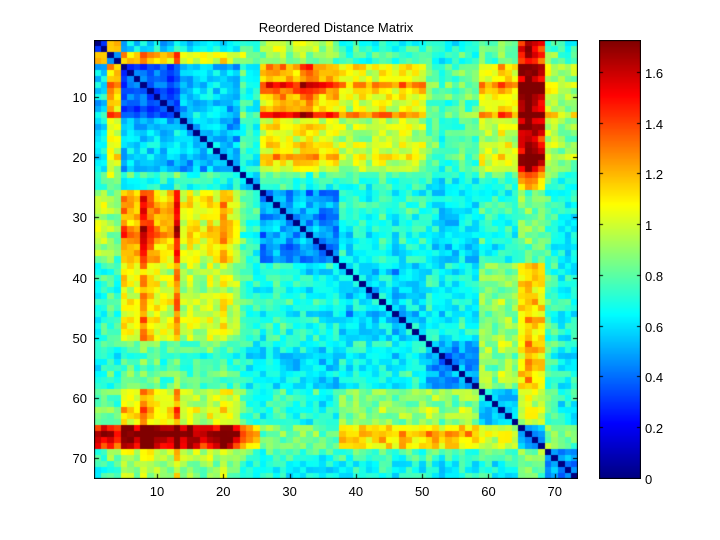 This screenshot has width=720, height=540. Describe the element at coordinates (79, 278) in the screenshot. I see `y-tick-label: 40` at that location.